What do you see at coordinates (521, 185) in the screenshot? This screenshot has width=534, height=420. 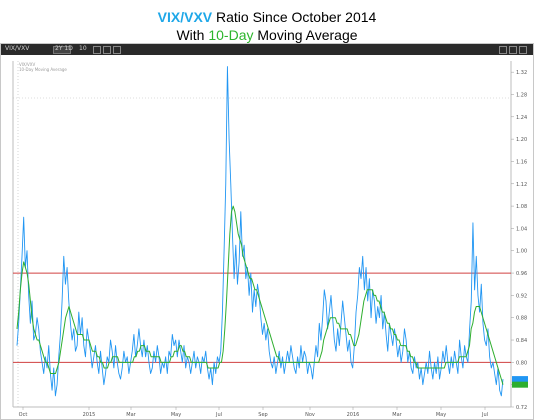 I see `y-tick-label: 1.12` at bounding box center [521, 185].